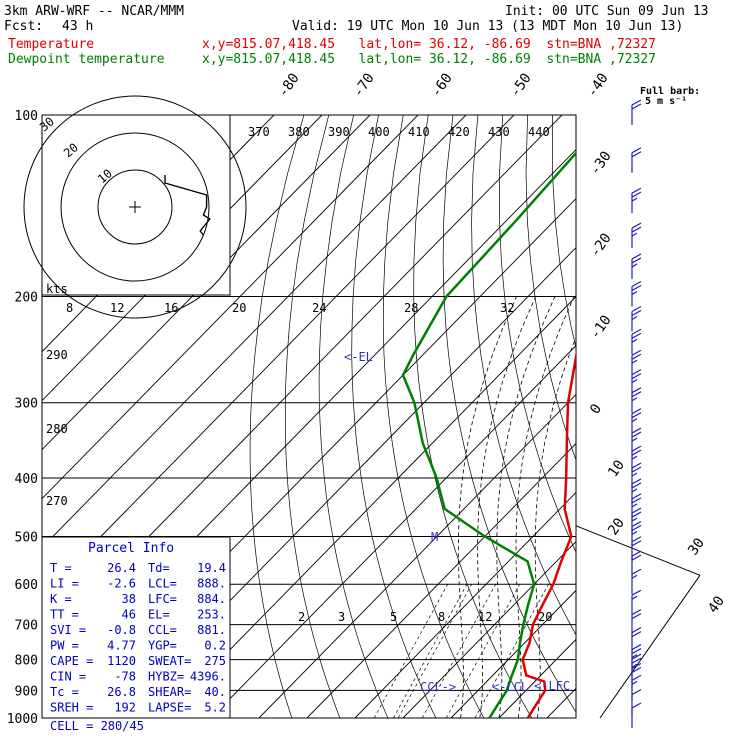 This screenshot has width=740, height=740. I want to click on extension-edge-top, so click(638, 550).